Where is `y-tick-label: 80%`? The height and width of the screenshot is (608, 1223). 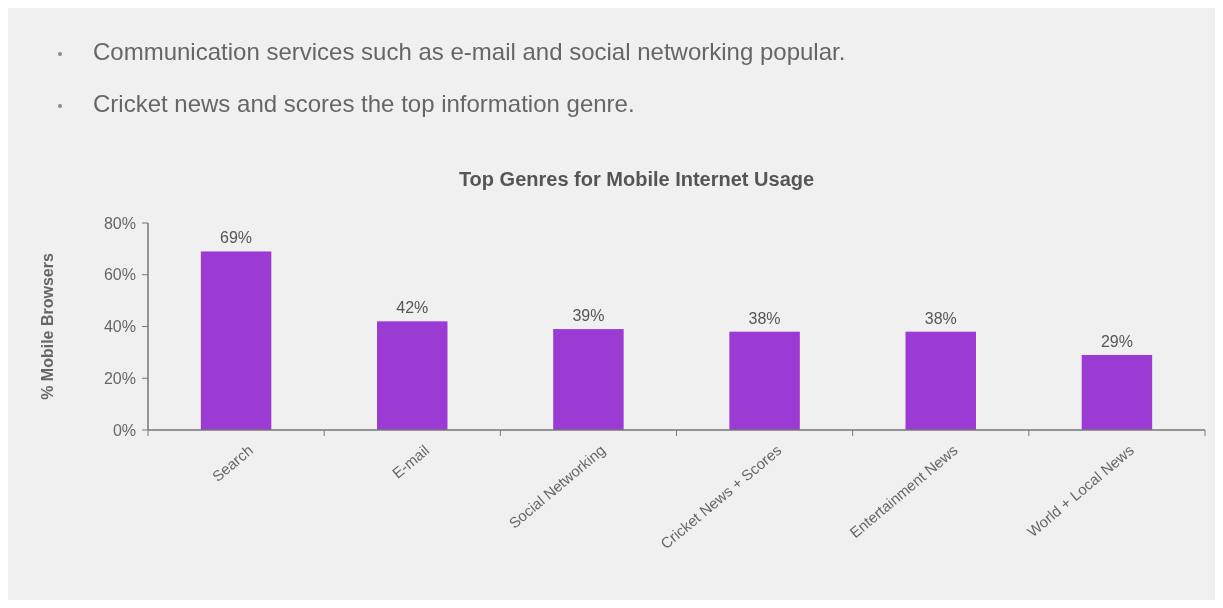 y-tick-label: 80% is located at coordinates (119, 223).